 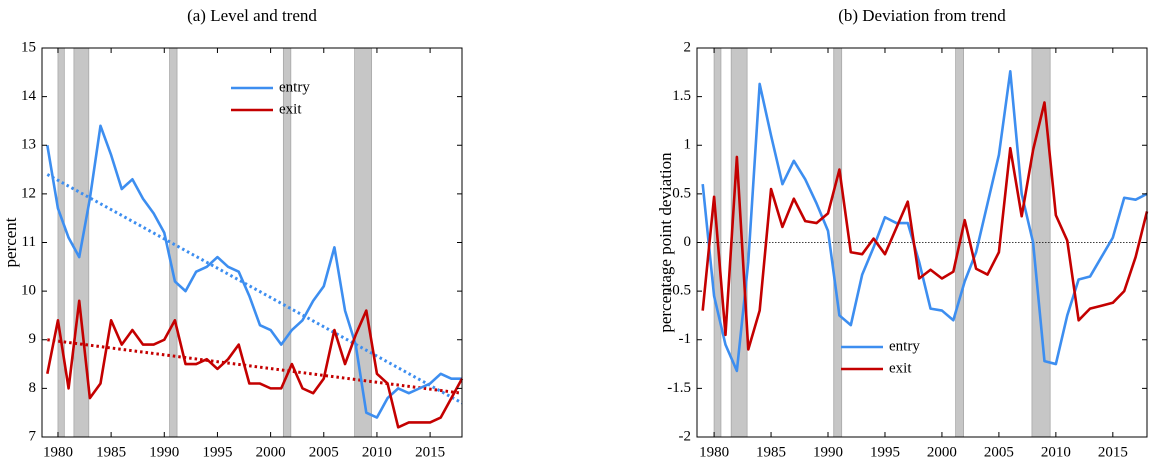 I want to click on y-tick-label: -2, so click(x=685, y=436).